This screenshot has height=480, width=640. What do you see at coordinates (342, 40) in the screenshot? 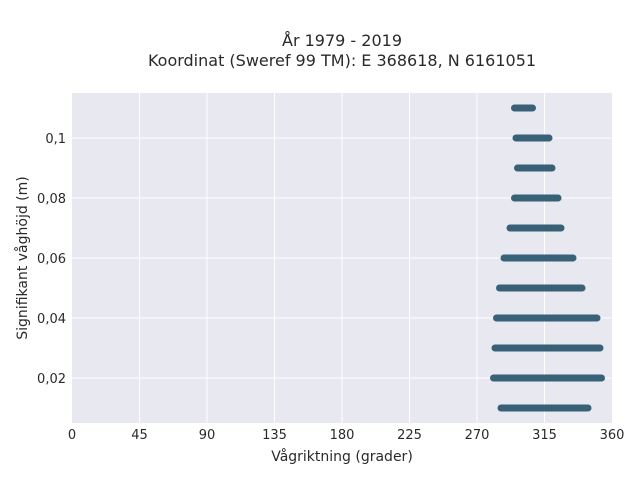
I see `chart-title-line1: År 1979 - 2019` at bounding box center [342, 40].